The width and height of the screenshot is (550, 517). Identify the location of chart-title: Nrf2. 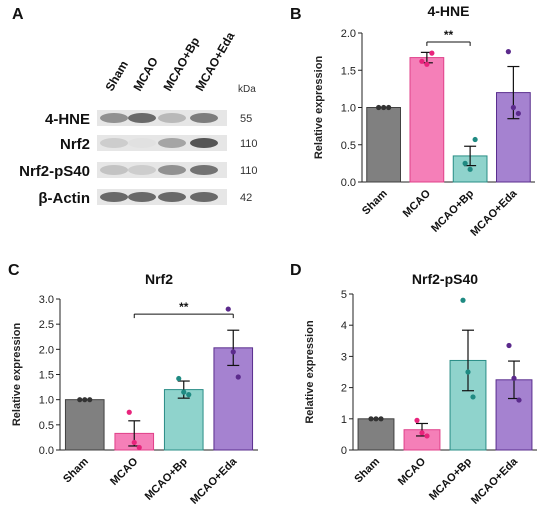
(159, 279).